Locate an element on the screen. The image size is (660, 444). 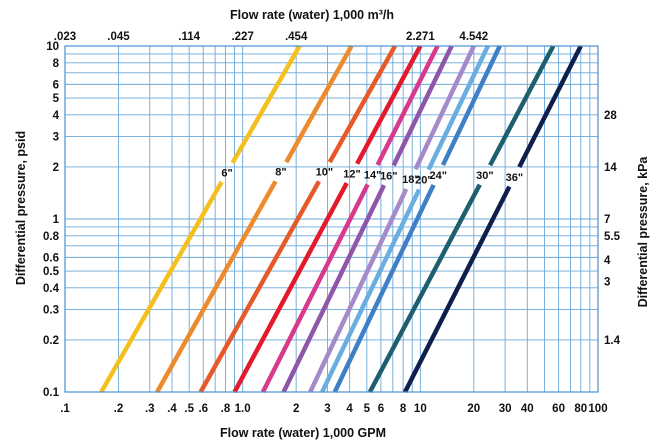
y-axis-title-left: Differential pressure, psid is located at coordinates (21, 208).